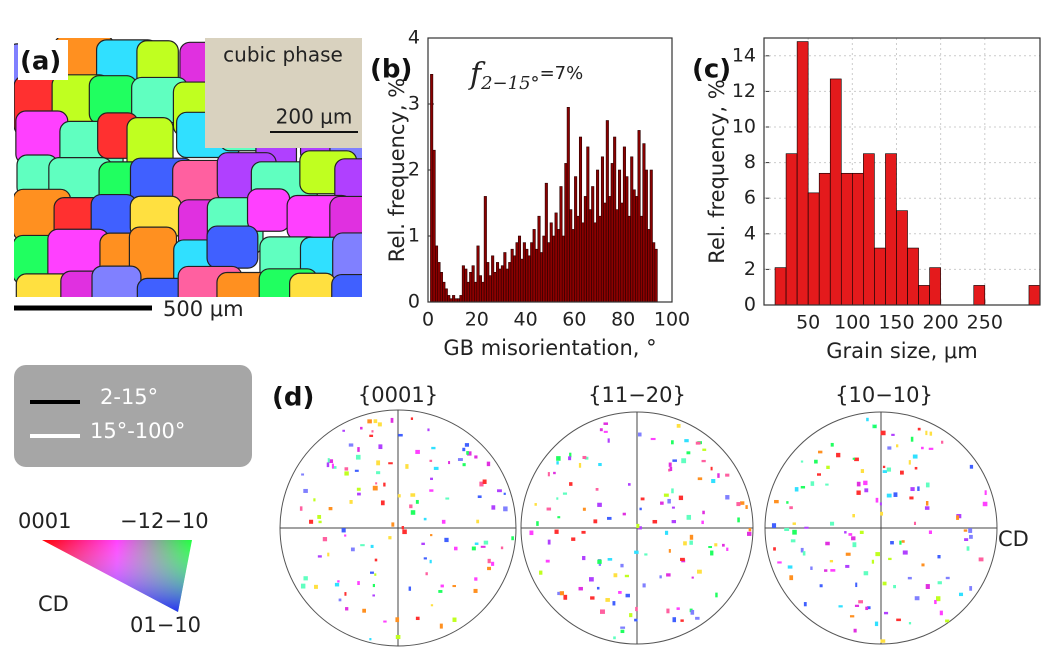 This screenshot has height=667, width=1046. What do you see at coordinates (477, 320) in the screenshot?
I see `x-tick-label: 20` at bounding box center [477, 320].